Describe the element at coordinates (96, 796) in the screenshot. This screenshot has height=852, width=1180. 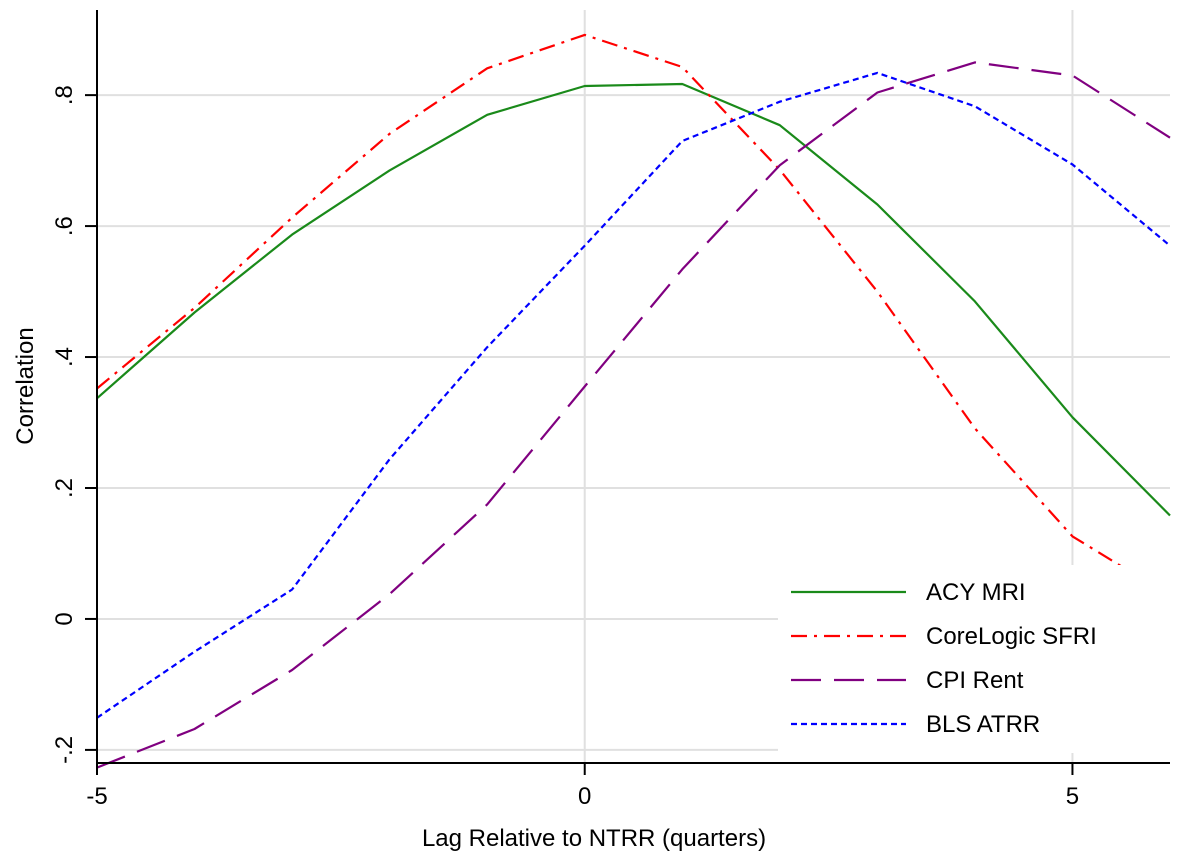
I see `x-tick-label: -5` at that location.